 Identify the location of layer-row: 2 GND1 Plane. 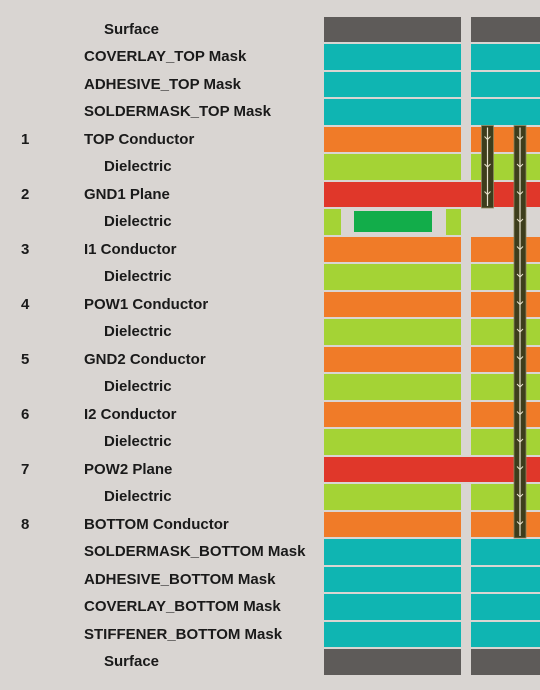
(270, 195).